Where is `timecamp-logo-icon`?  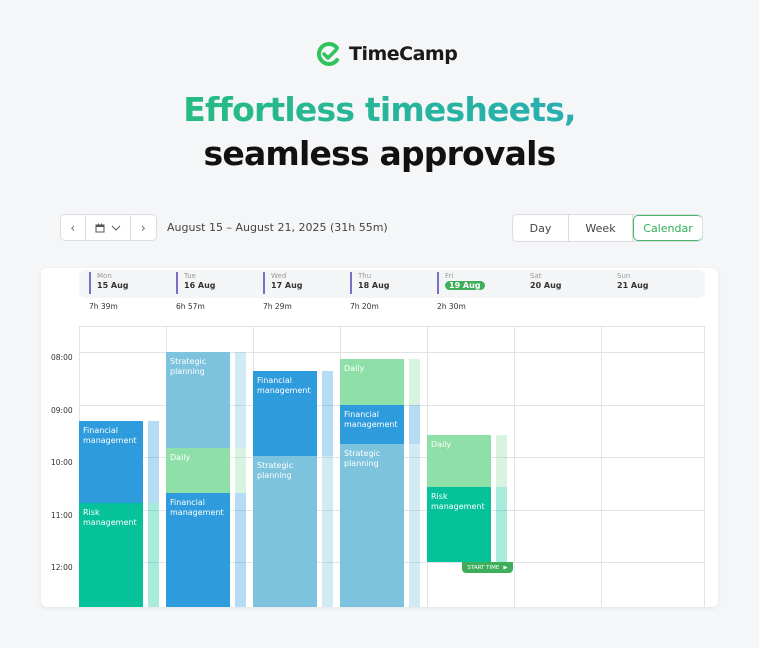 timecamp-logo-icon is located at coordinates (328, 54).